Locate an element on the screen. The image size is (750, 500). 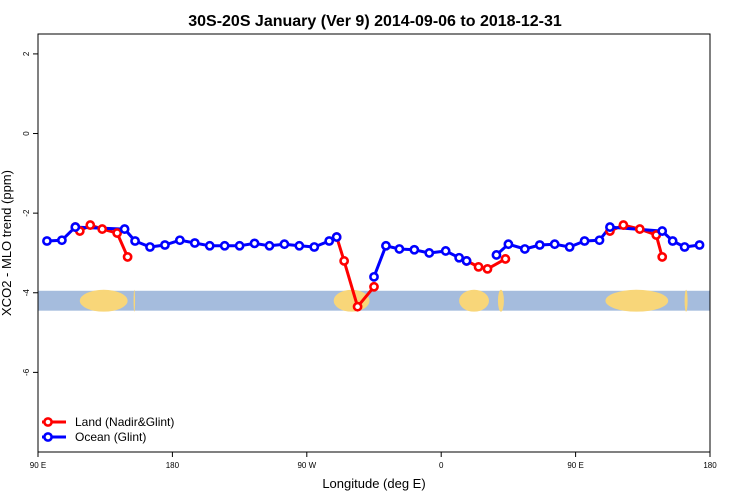
y-tick-label: 2 is located at coordinates (26, 53).